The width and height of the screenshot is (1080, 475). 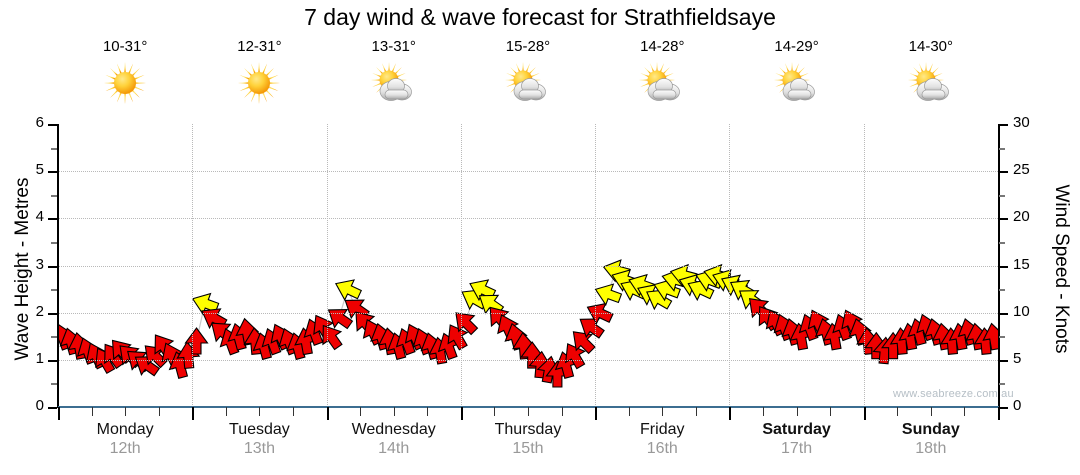 What do you see at coordinates (662, 429) in the screenshot?
I see `day-name-4: Friday` at bounding box center [662, 429].